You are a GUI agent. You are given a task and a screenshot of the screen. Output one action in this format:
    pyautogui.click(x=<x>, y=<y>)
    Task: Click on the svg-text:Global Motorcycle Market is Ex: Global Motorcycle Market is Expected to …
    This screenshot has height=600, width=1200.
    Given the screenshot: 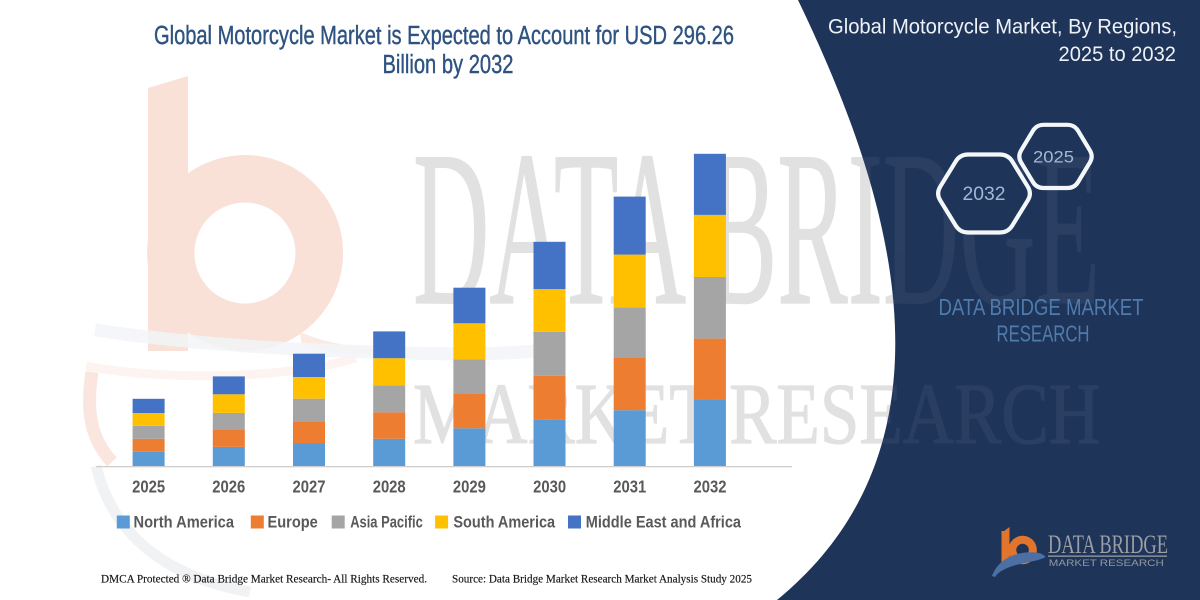 What is the action you would take?
    pyautogui.click(x=444, y=36)
    